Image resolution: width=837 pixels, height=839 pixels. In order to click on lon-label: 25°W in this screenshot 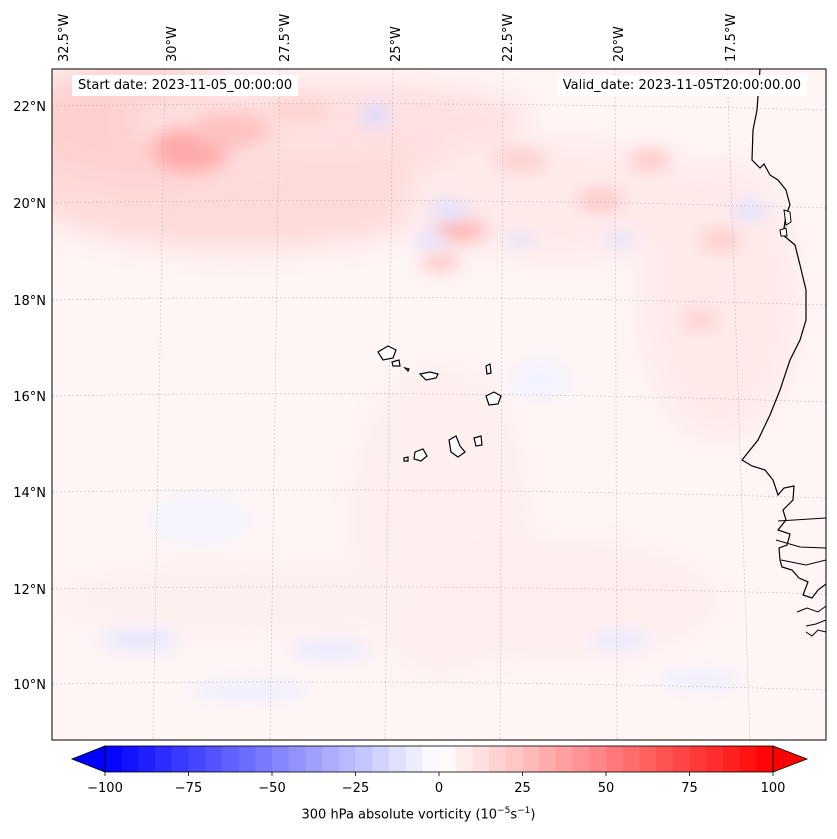, I will do `click(396, 44)`.